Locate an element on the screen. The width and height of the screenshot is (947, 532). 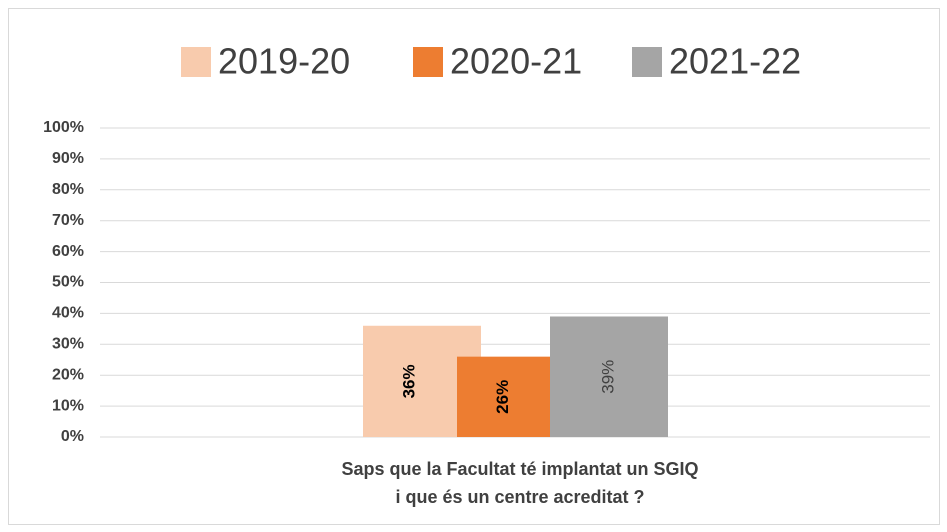
value-label: 39% is located at coordinates (607, 377).